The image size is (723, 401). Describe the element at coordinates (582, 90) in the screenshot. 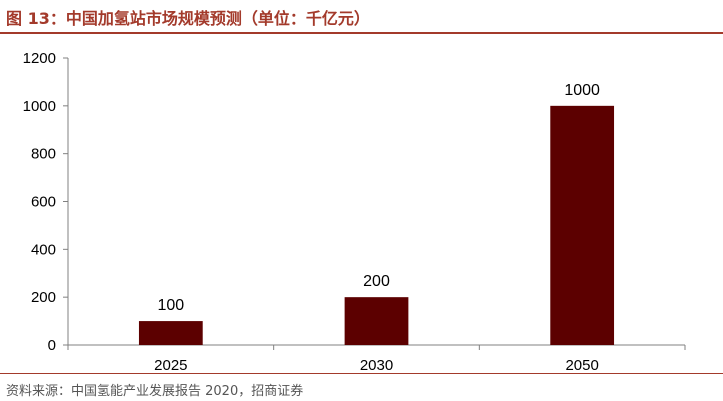

I see `data-label-2050: 1000` at that location.